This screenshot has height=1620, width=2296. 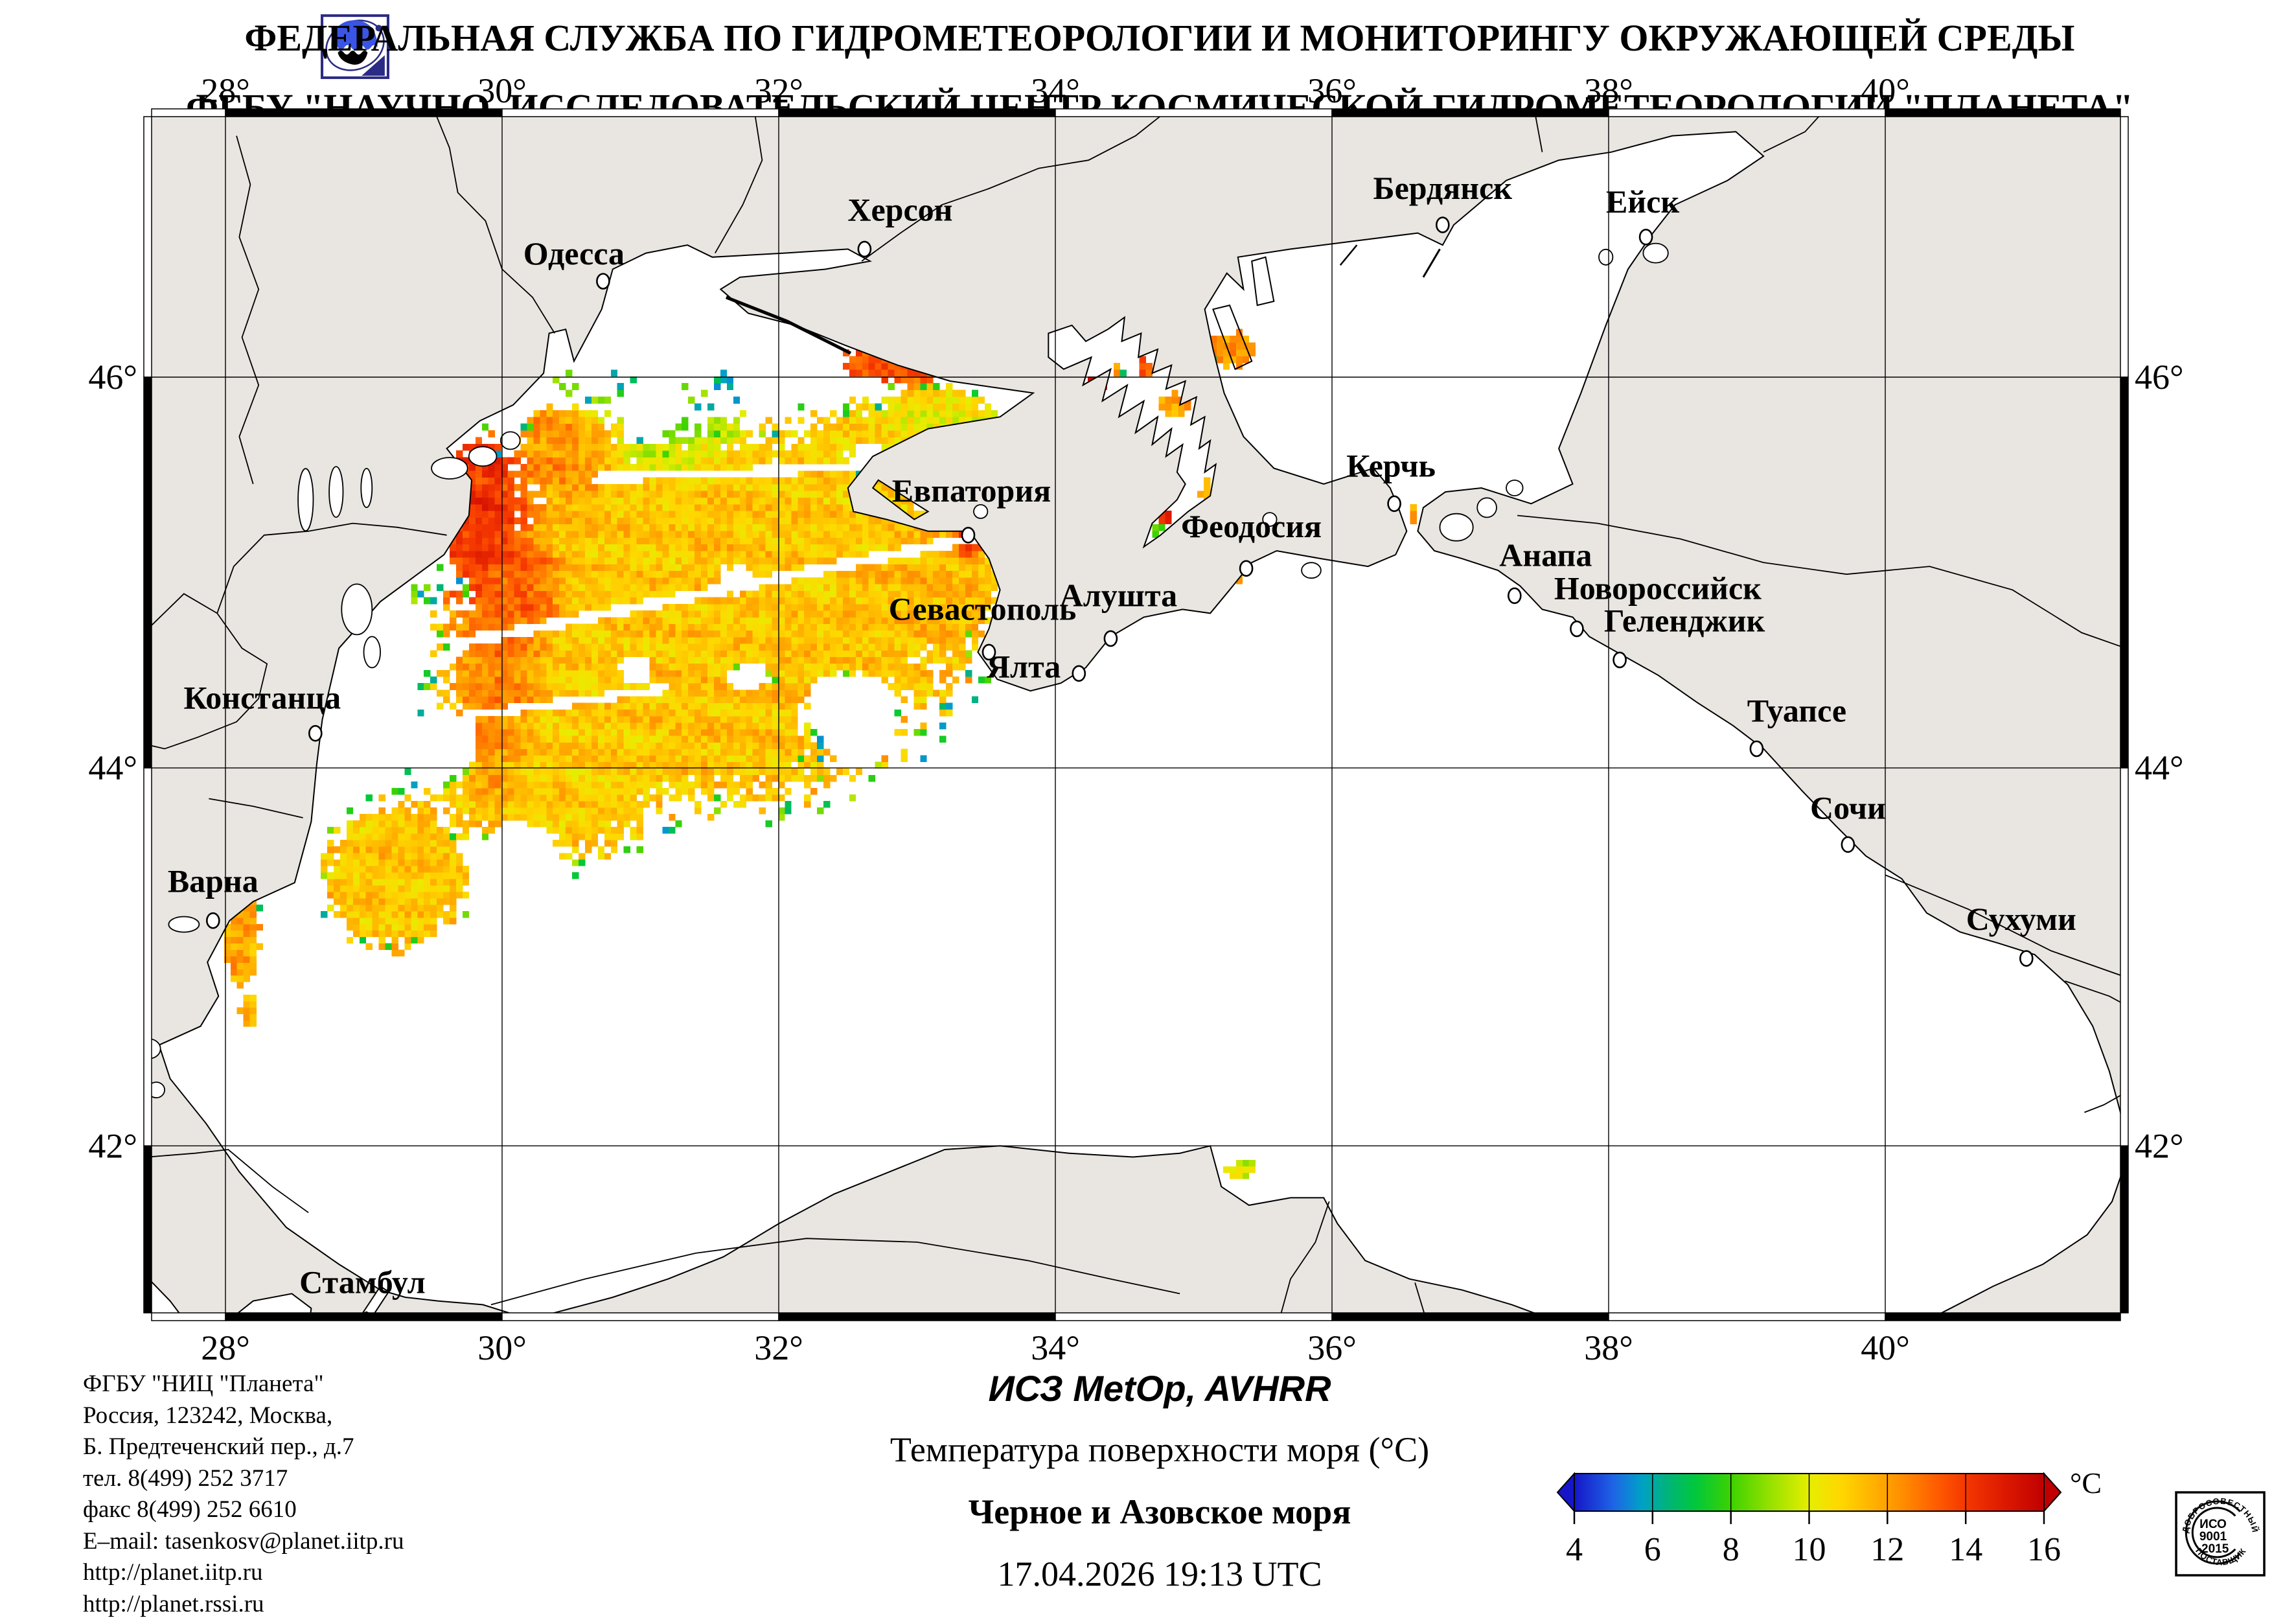 I want to click on city-label: Керчь, so click(x=1391, y=465).